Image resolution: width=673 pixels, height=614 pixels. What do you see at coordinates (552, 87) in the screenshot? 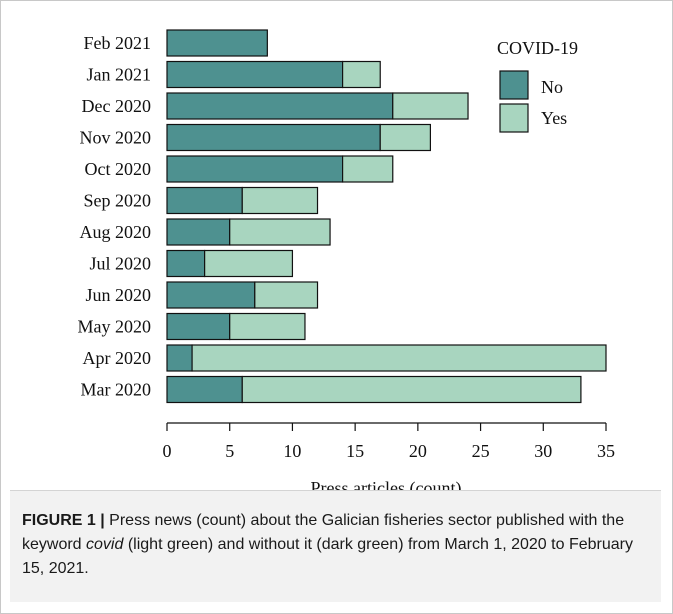
I see `legend-label-no: No` at bounding box center [552, 87].